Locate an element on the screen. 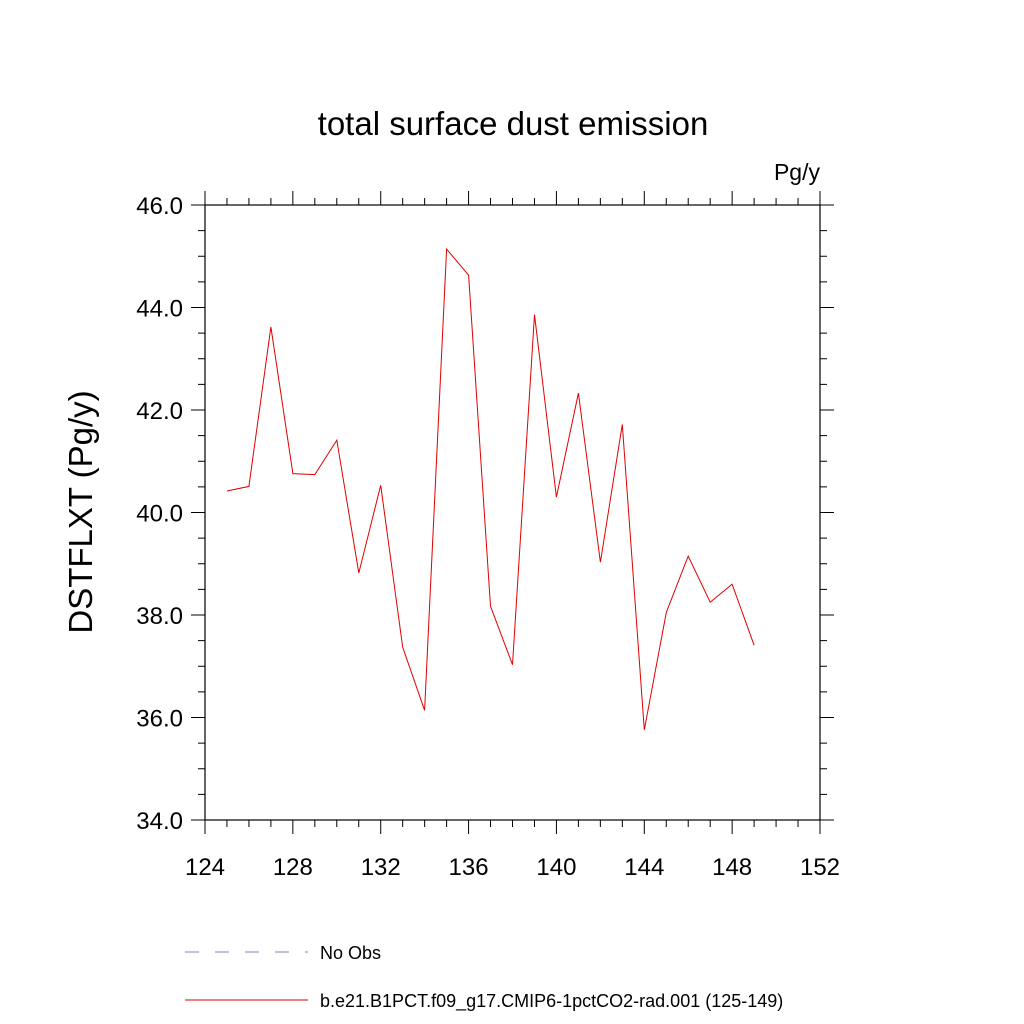 The height and width of the screenshot is (1024, 1024). y-tick-label: 42.0 is located at coordinates (159, 411).